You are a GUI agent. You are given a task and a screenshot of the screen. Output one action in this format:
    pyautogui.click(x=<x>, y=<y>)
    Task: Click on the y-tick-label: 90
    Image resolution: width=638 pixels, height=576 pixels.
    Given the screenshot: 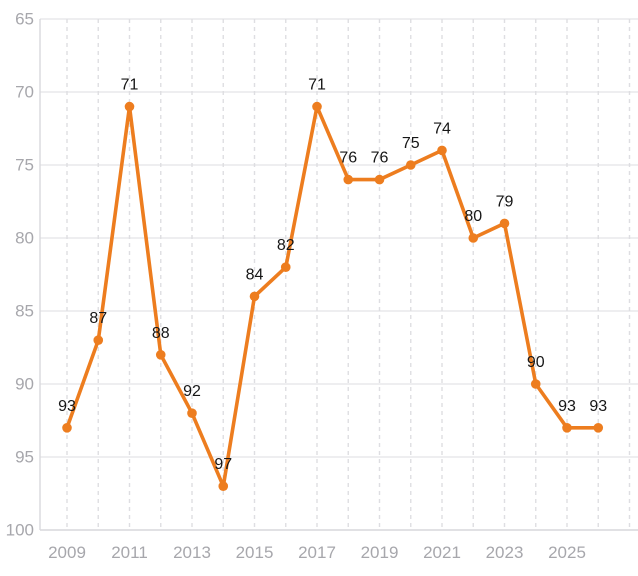 What is the action you would take?
    pyautogui.click(x=24, y=384)
    